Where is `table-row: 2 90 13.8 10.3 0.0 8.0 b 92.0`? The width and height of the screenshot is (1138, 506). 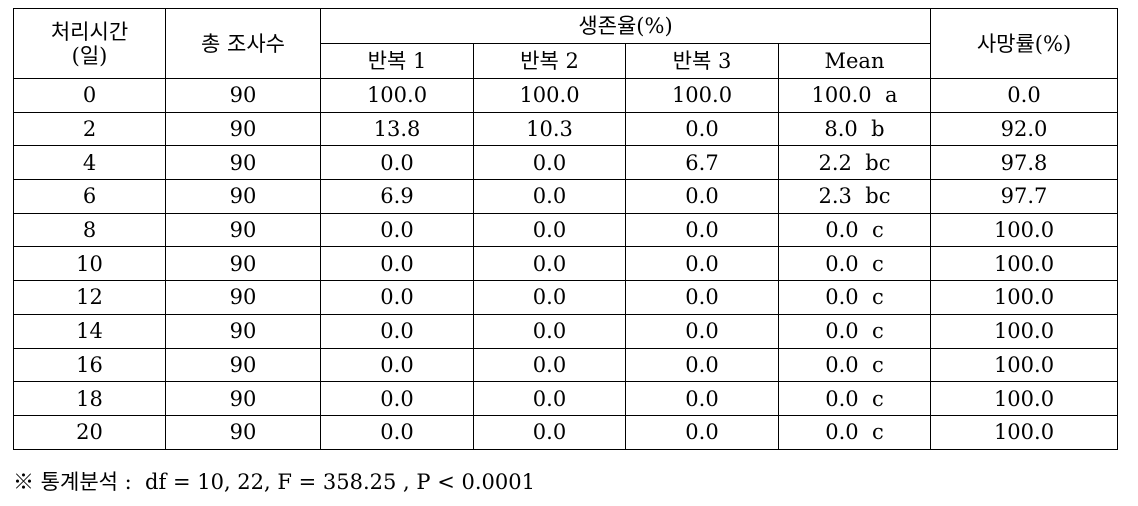
table-row: 2 90 13.8 10.3 0.0 8.0 b 92.0 is located at coordinates (565, 129).